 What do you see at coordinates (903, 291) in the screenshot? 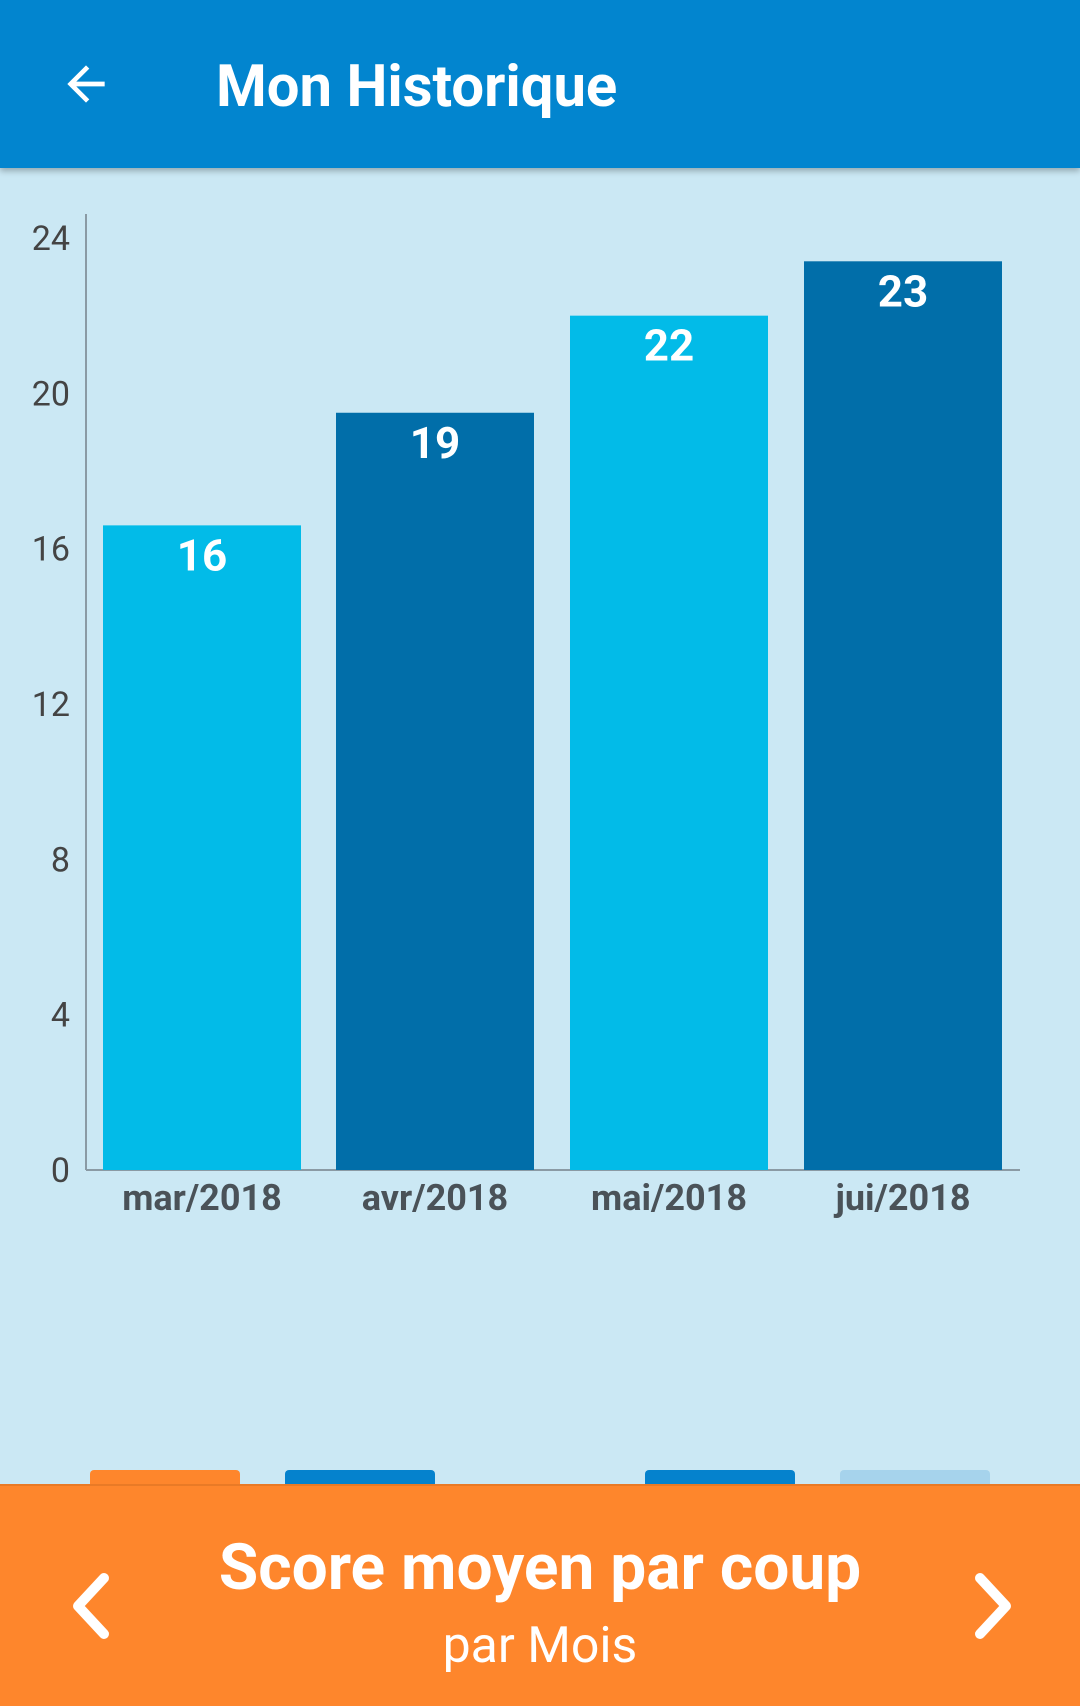
I see `bar-value-label: 23` at bounding box center [903, 291].